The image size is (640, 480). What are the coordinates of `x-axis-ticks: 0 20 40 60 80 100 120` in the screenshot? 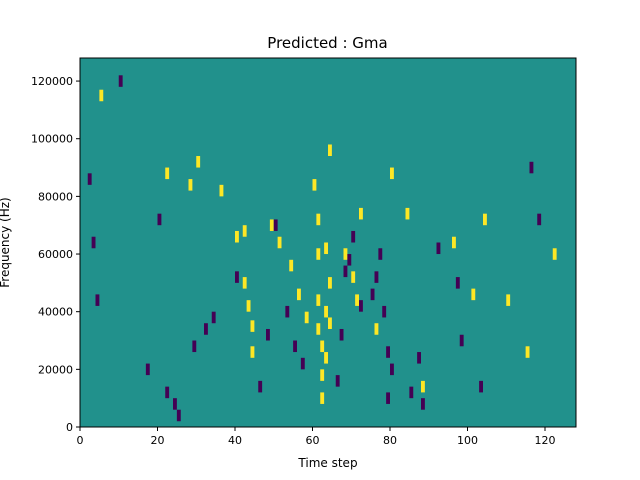 It's located at (316, 437).